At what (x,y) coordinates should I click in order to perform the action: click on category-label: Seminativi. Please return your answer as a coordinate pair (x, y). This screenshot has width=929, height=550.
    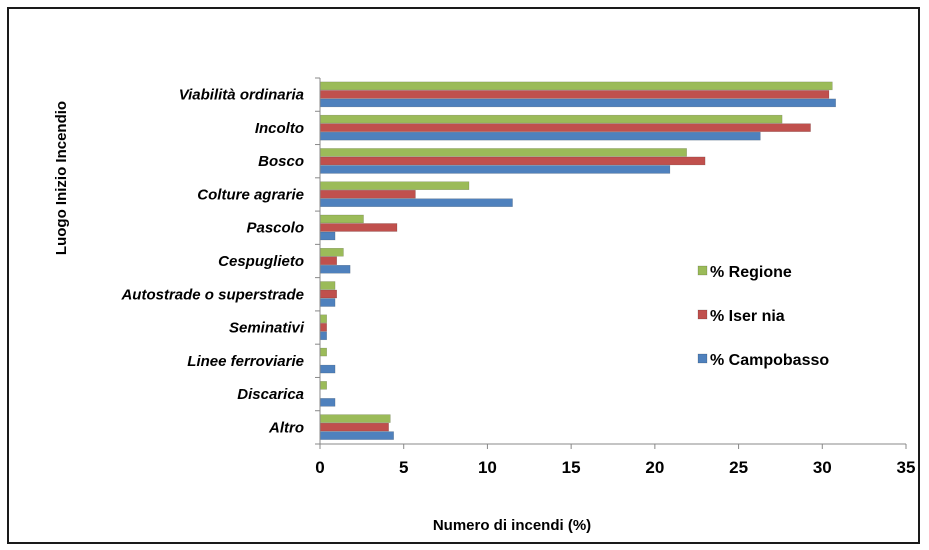
    Looking at the image, I should click on (267, 328).